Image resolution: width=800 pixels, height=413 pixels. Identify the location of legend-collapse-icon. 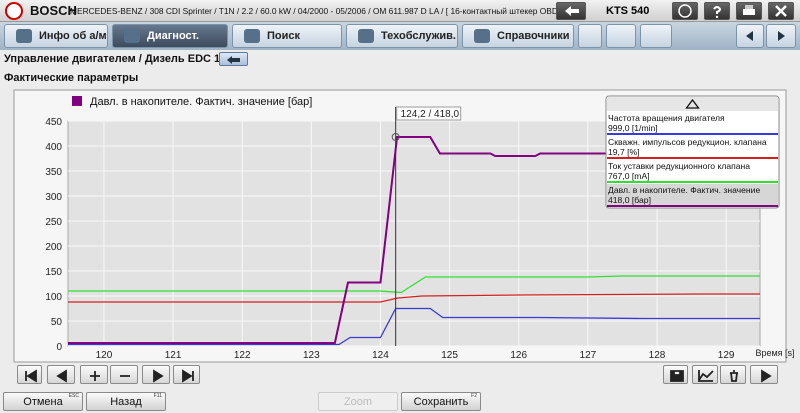
(692, 103).